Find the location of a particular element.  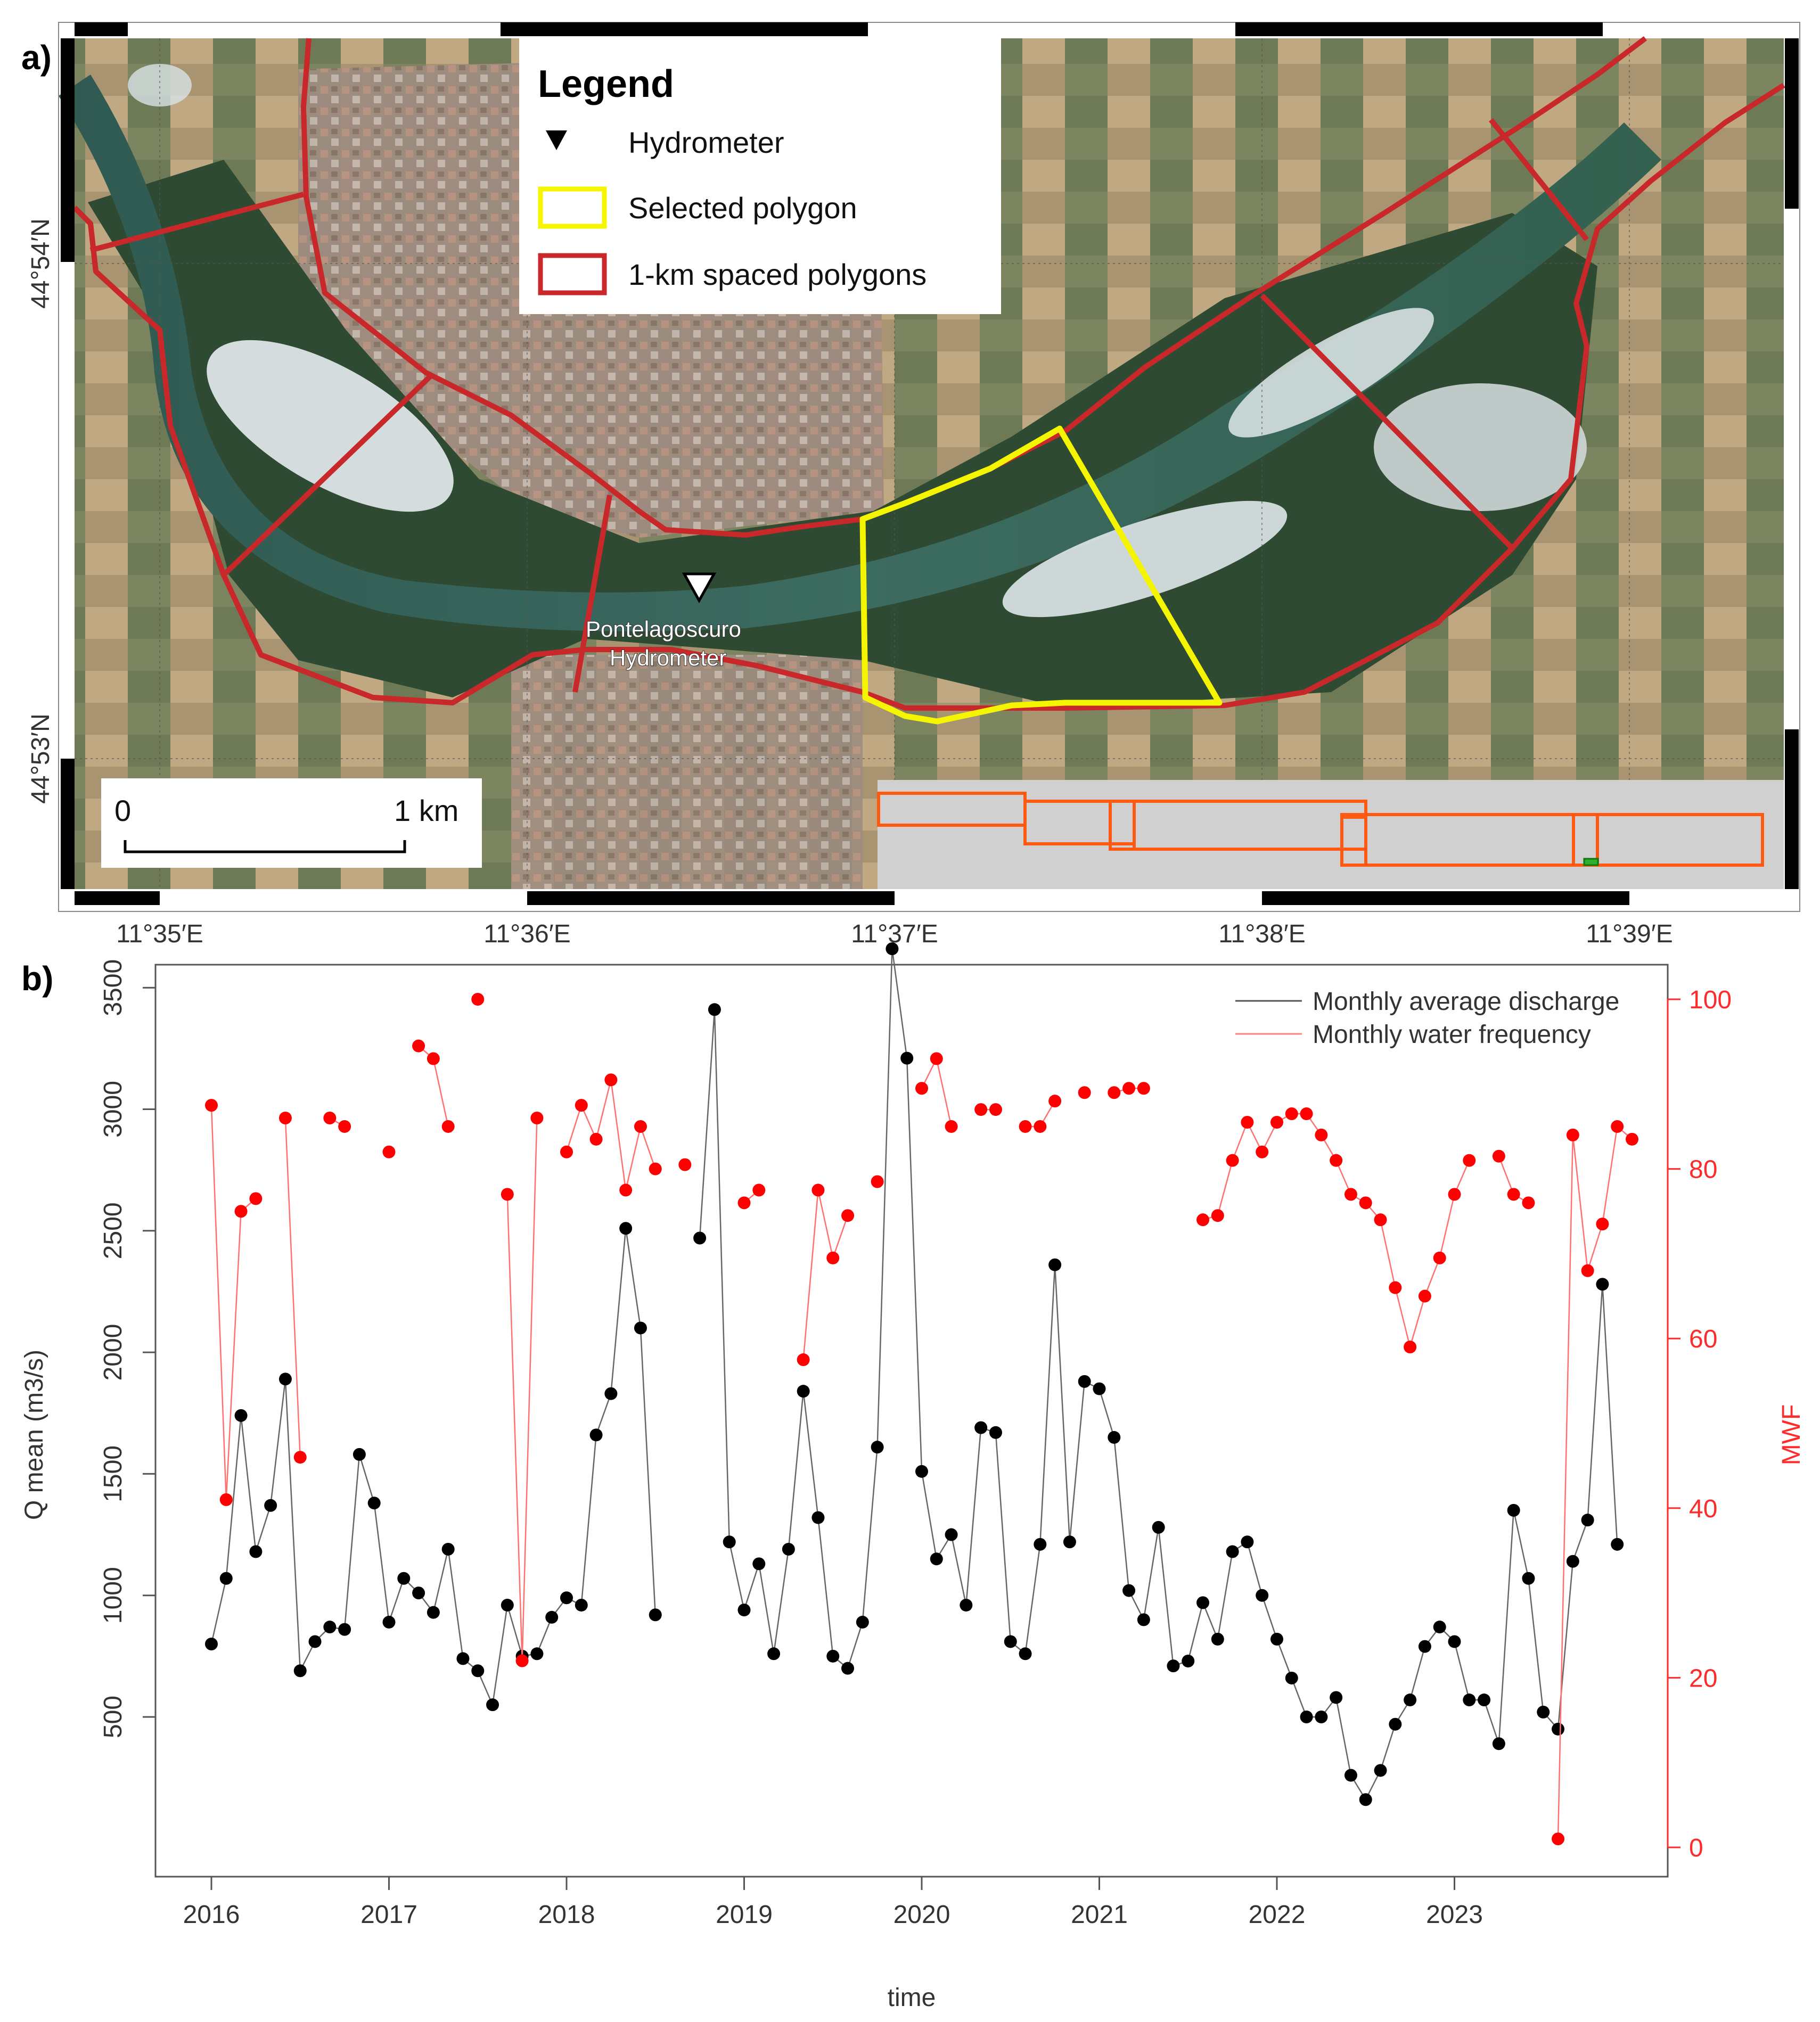

lon-tick: 11°36′E is located at coordinates (527, 934).